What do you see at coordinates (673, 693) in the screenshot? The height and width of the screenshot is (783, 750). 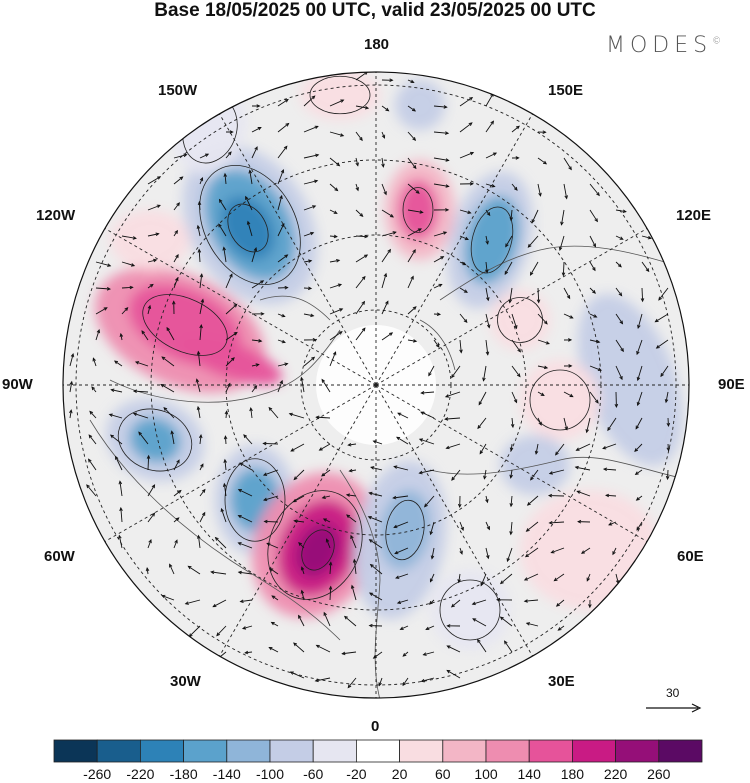 I see `reference-vector-label: 30` at bounding box center [673, 693].